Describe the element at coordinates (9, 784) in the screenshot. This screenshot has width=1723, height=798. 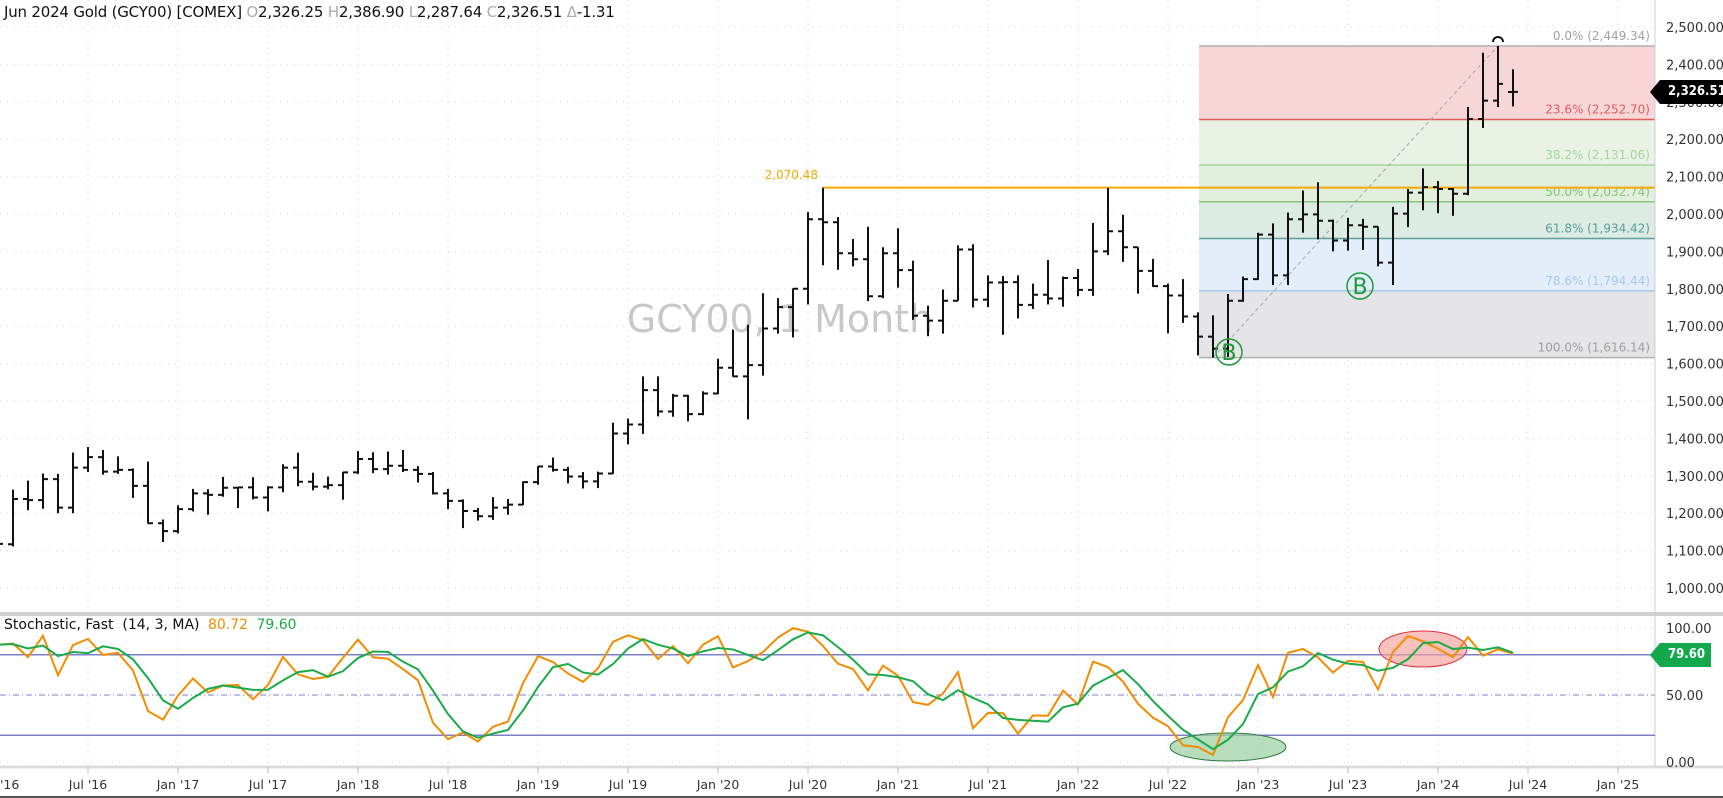
I see `time-axis-label: Jan '16` at that location.